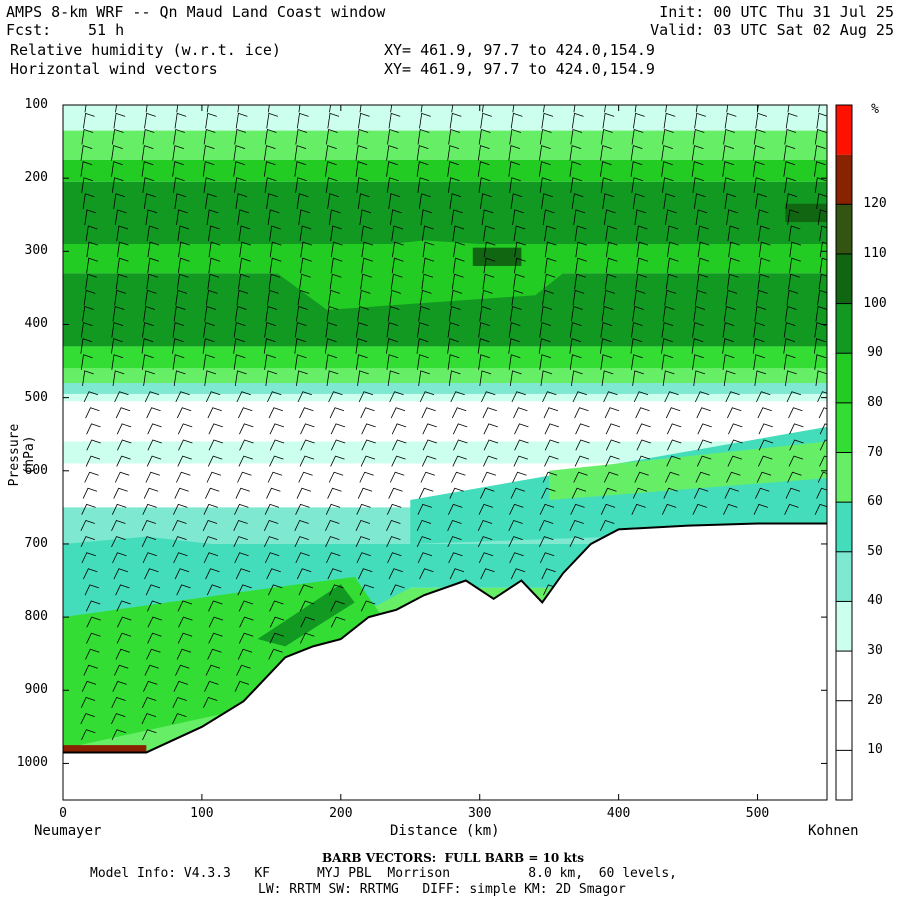 Image resolution: width=900 pixels, height=900 pixels. I want to click on colorbar-tick-label: 90, so click(875, 353).